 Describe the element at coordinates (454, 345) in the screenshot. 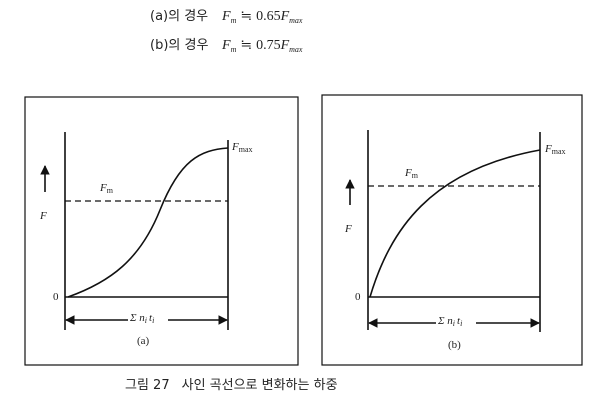

I see `panel-label: (b)` at that location.